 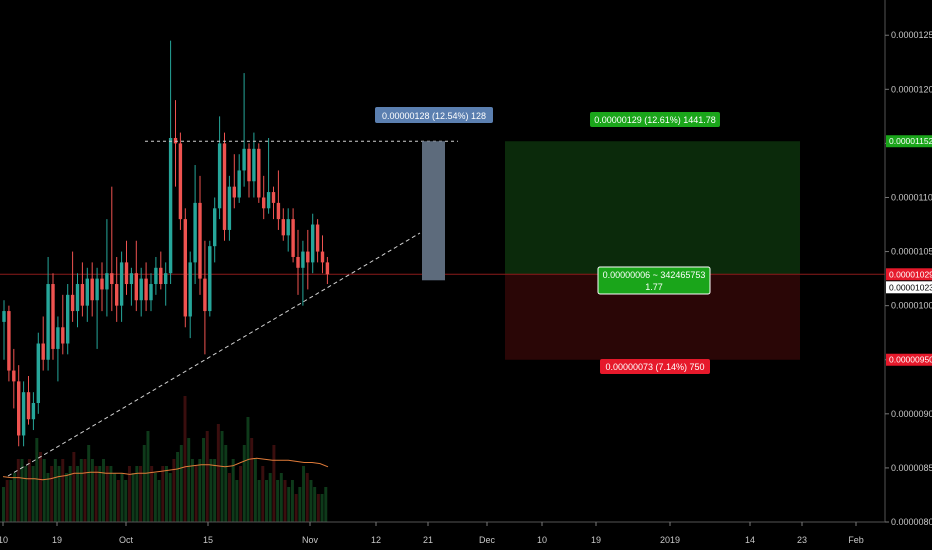 I want to click on second-price-text: 0.00001023, so click(x=910, y=287).